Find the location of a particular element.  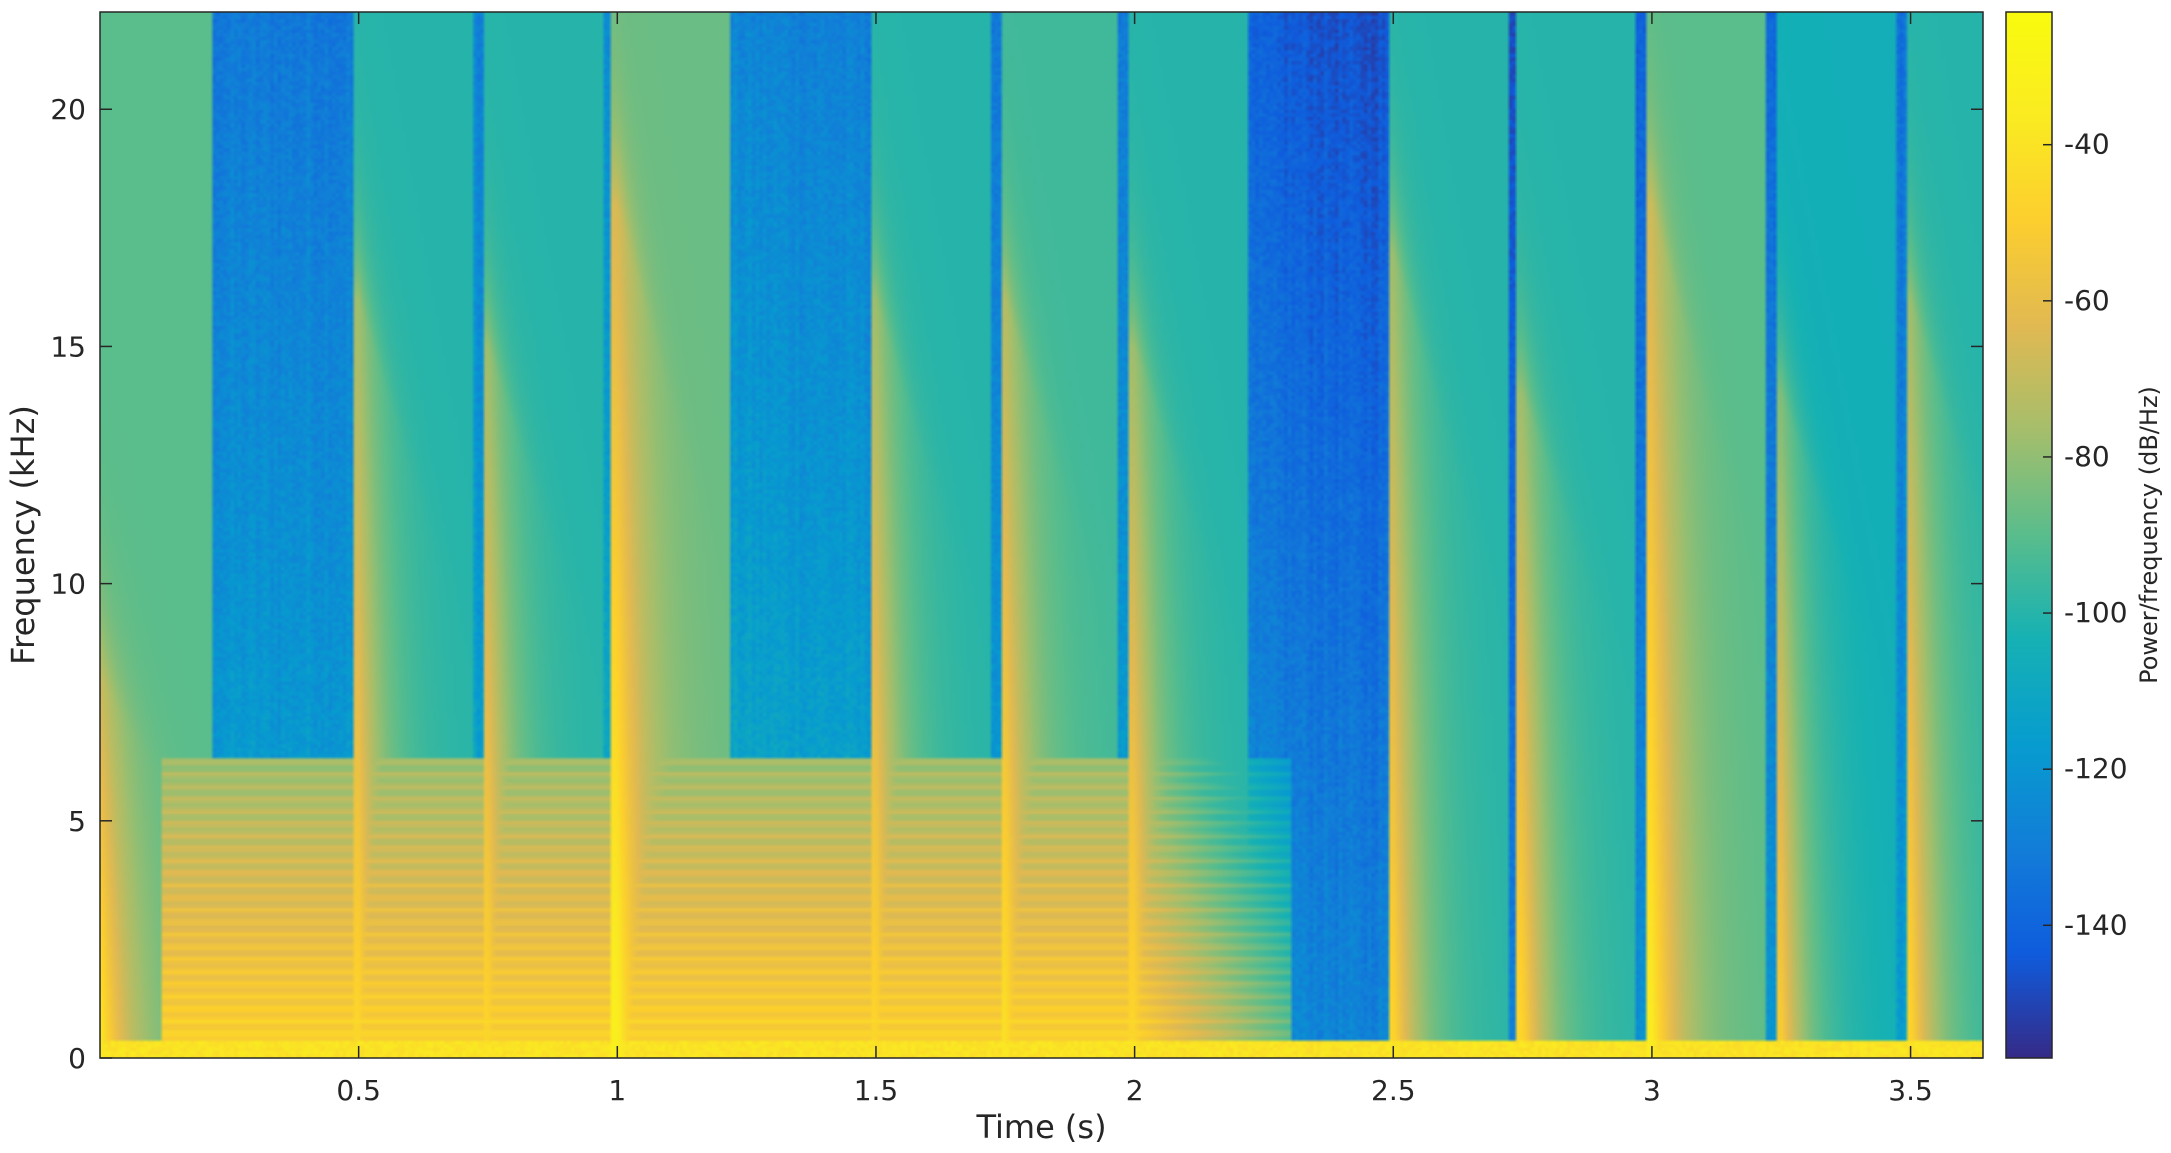

x-tick-label: 3.5 is located at coordinates (1910, 1090).